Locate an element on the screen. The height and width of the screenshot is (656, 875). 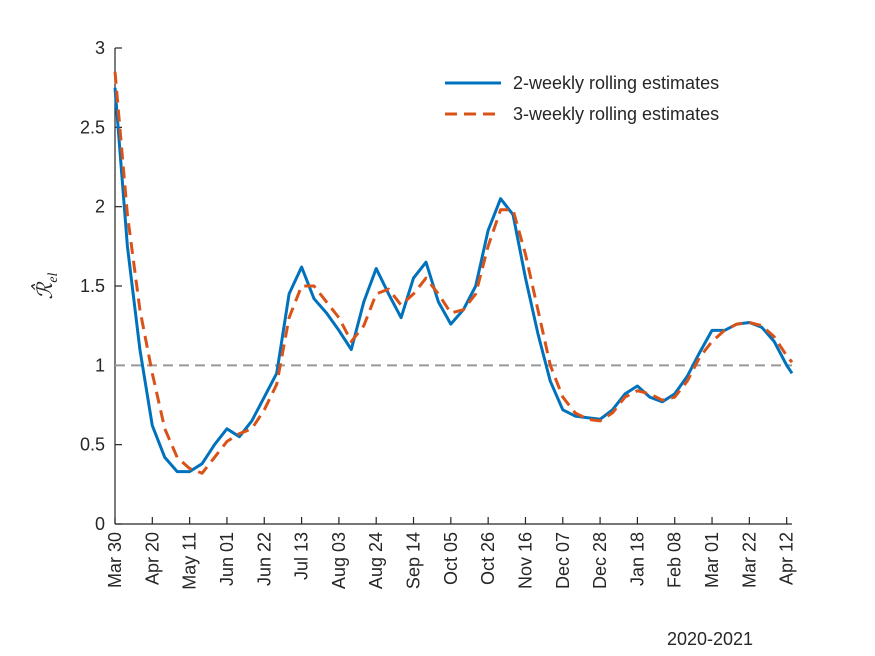
y-tick-label: 1.5 is located at coordinates (92, 286).